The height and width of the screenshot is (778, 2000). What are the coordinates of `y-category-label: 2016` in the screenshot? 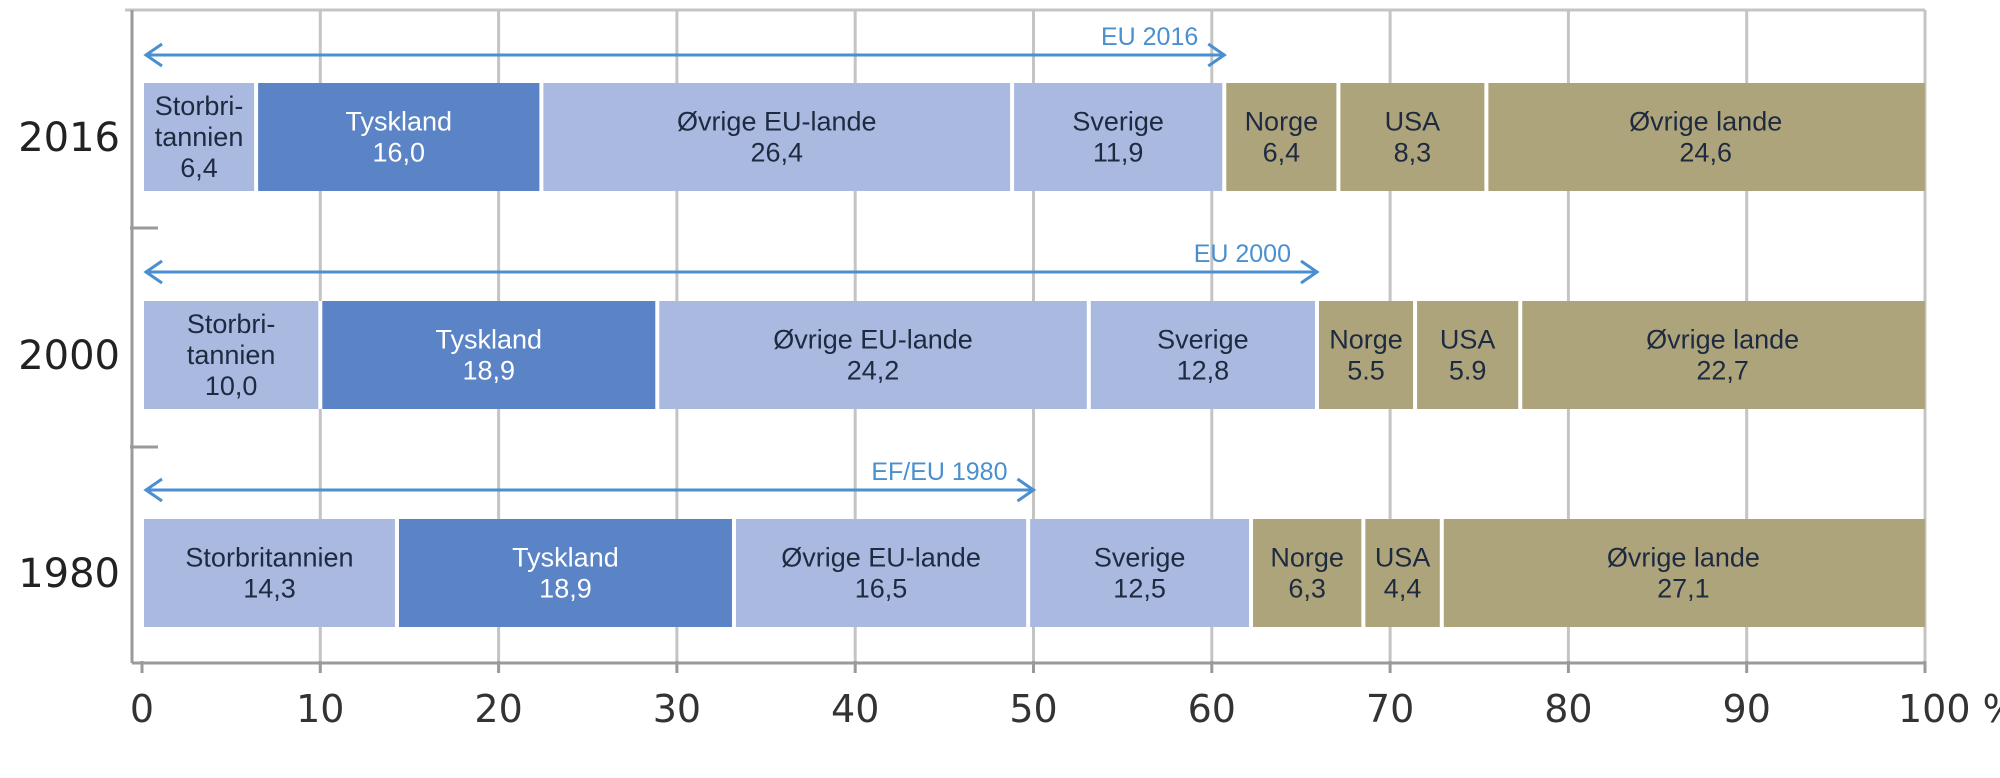 It's located at (69, 138).